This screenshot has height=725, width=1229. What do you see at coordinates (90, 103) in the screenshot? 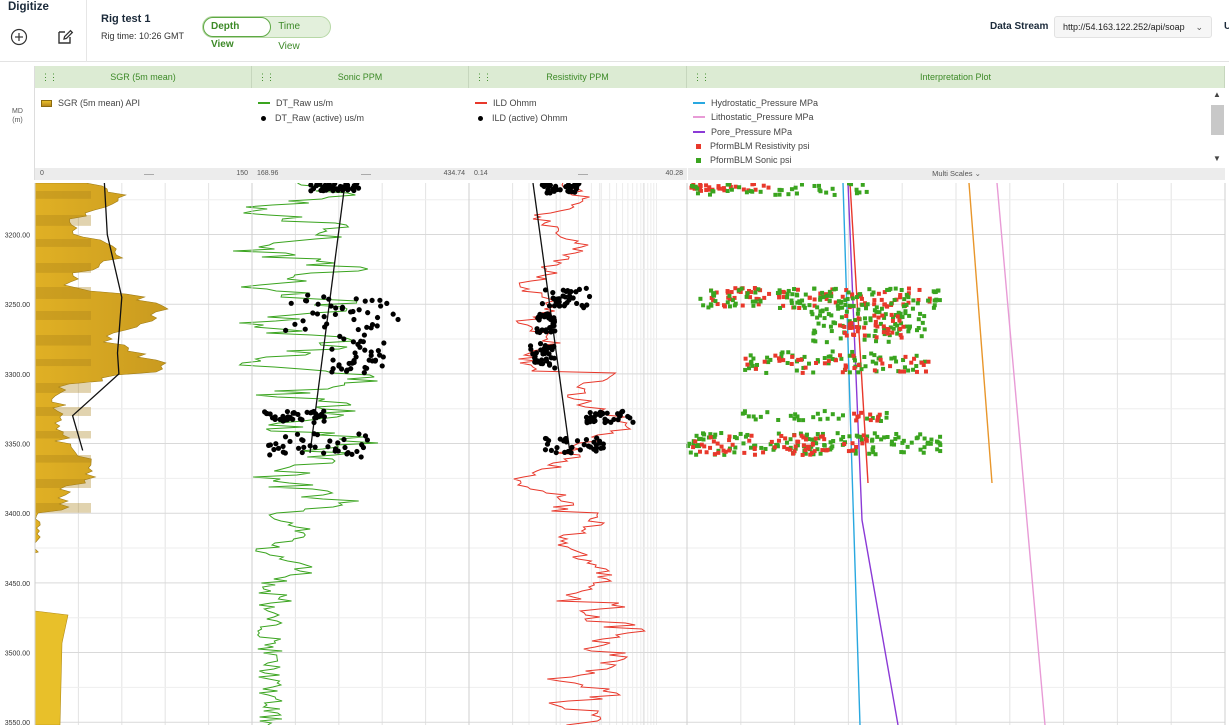
I see `legend-item: SGR (5m mean) API` at bounding box center [90, 103].